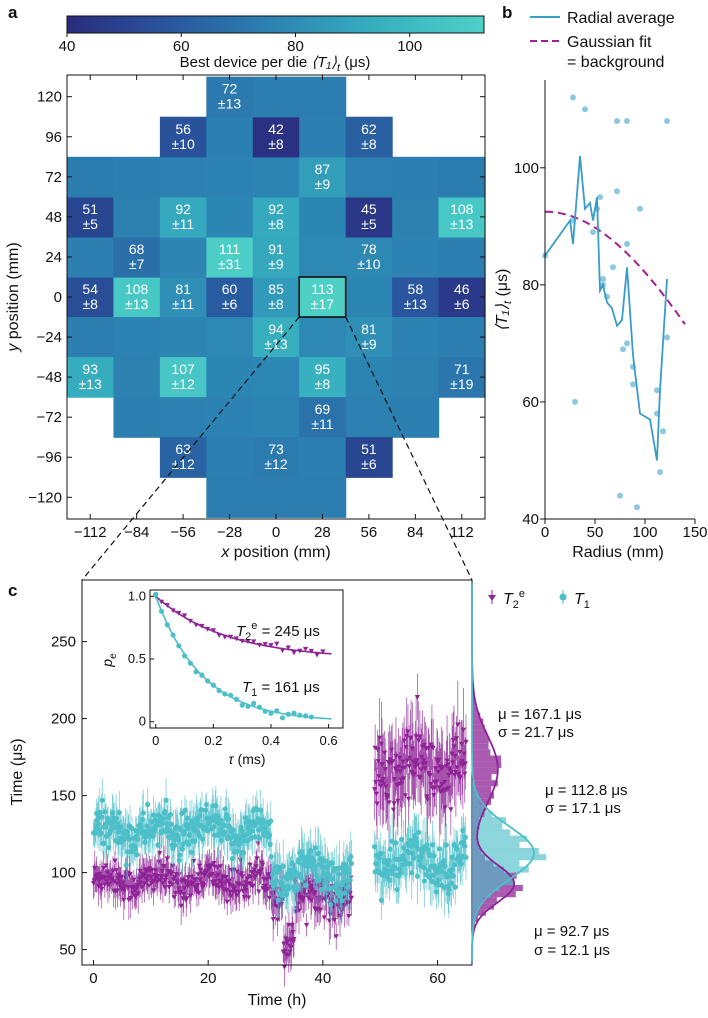  What do you see at coordinates (213, 740) in the screenshot?
I see `inset-x-tick-label: 0.2` at bounding box center [213, 740].